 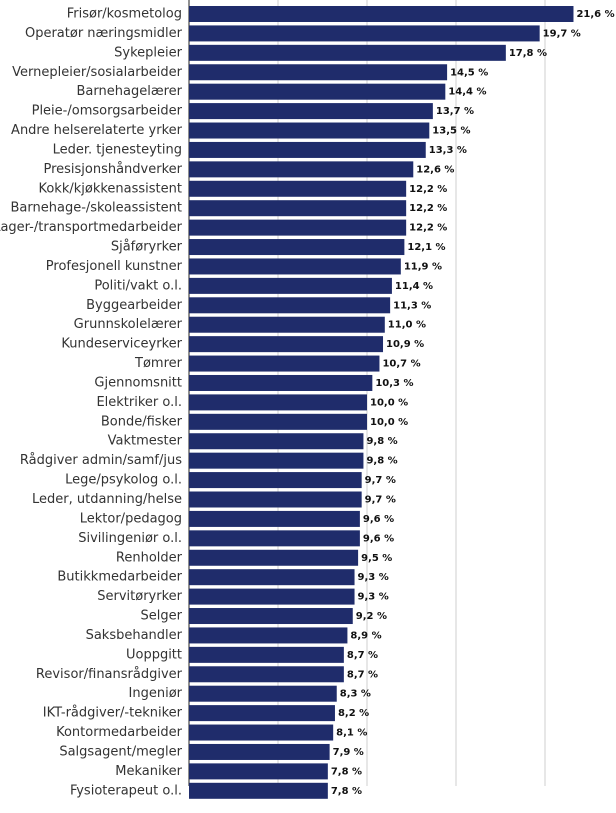 What do you see at coordinates (101, 460) in the screenshot?
I see `category-label: Rådgiver admin/samf/jus` at bounding box center [101, 460].